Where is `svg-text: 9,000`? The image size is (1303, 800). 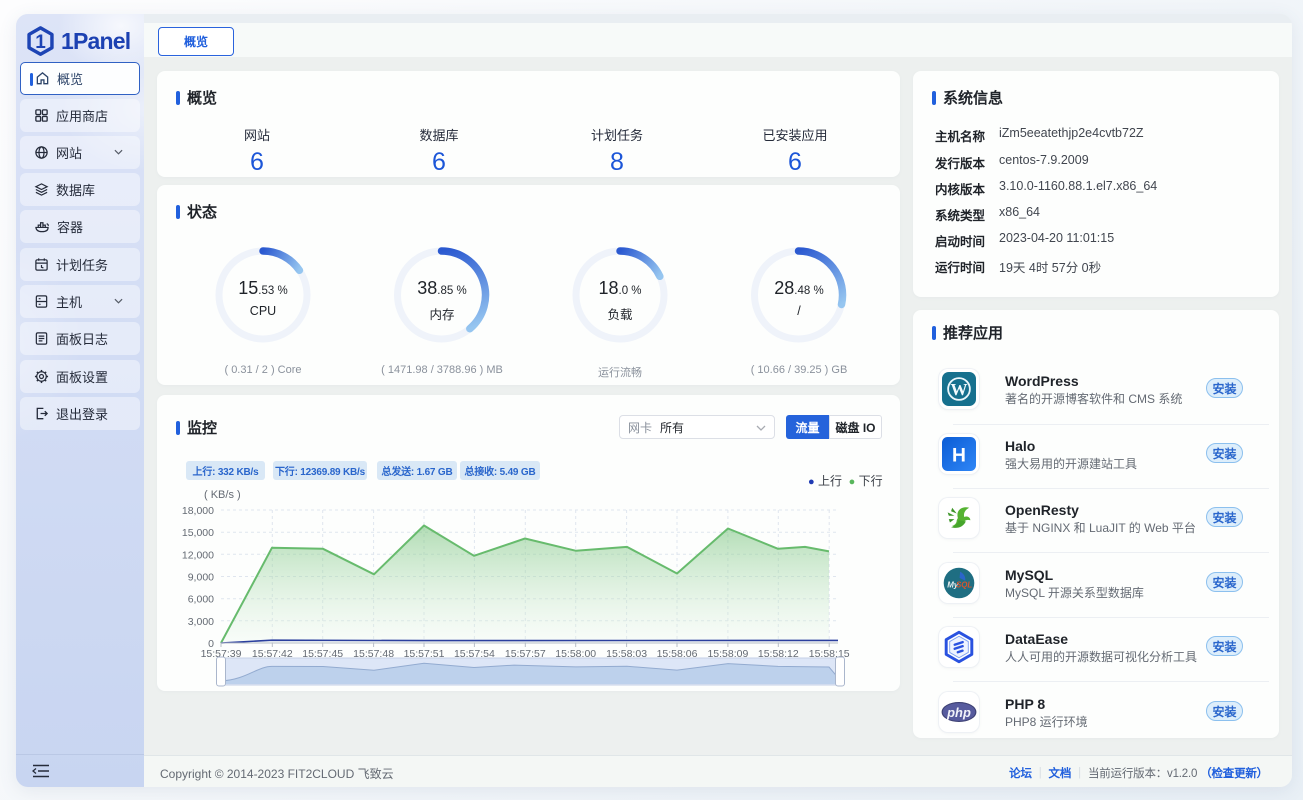
svg-text: 9,000 is located at coordinates (201, 578).